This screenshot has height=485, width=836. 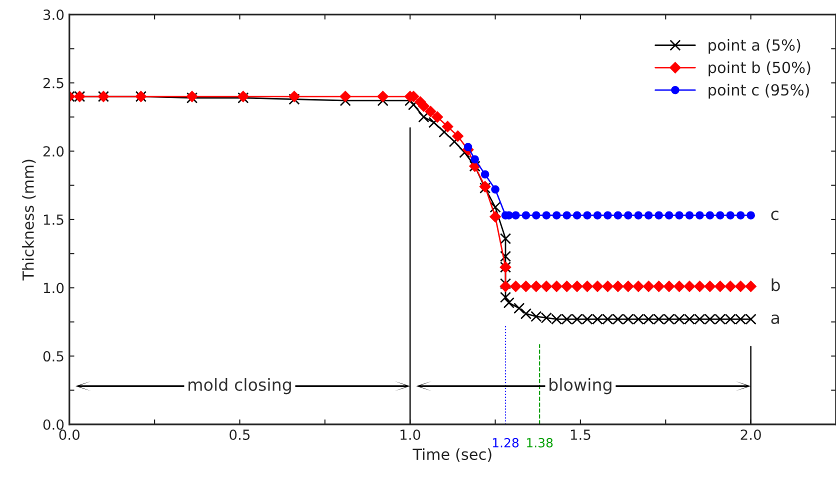 What do you see at coordinates (580, 435) in the screenshot?
I see `x-tick-label: 1.5` at bounding box center [580, 435].